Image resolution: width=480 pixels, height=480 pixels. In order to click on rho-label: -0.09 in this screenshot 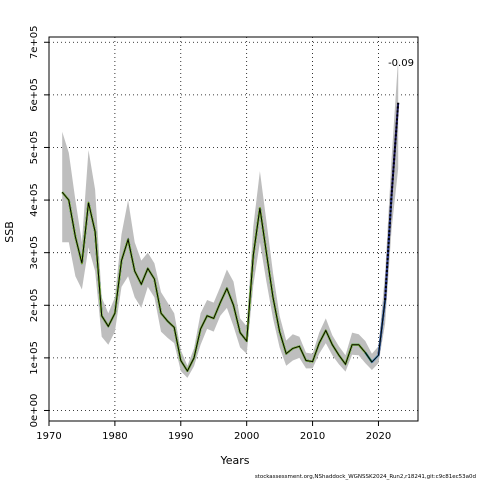, I will do `click(401, 63)`.